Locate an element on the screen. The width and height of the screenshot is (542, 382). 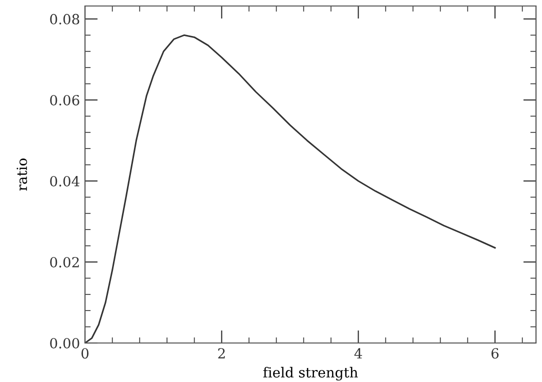
y-tick-label: 0.00 is located at coordinates (65, 343).